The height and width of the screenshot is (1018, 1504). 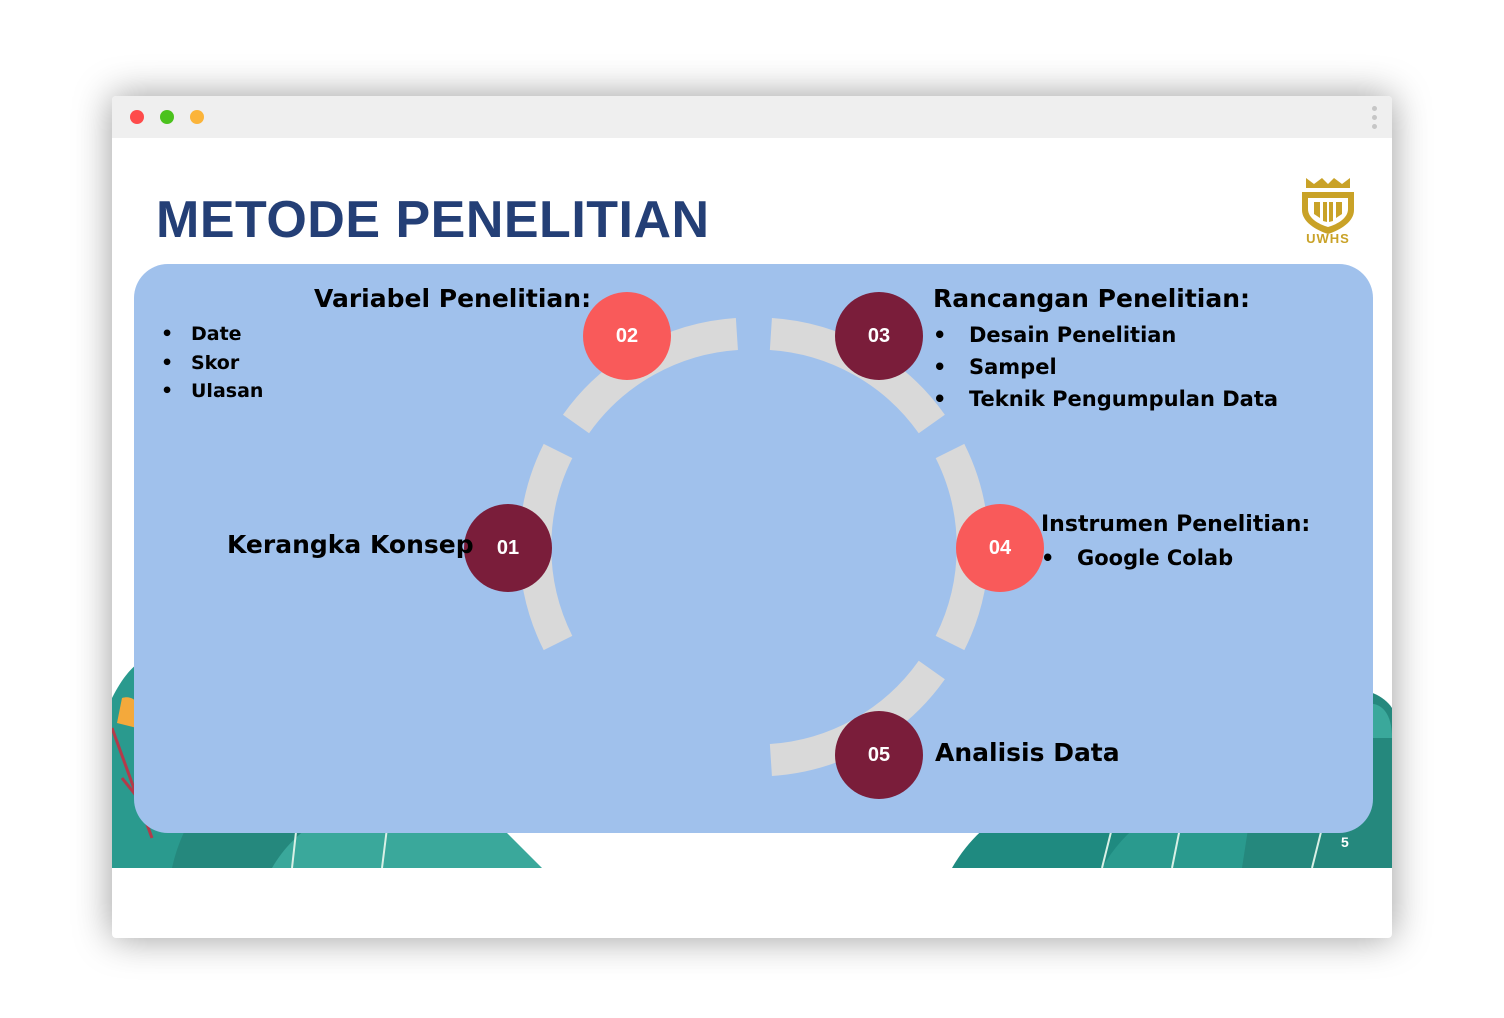 What do you see at coordinates (1092, 298) in the screenshot?
I see `step-label-rancangan-penelitian: Rancangan Penelitian:` at bounding box center [1092, 298].